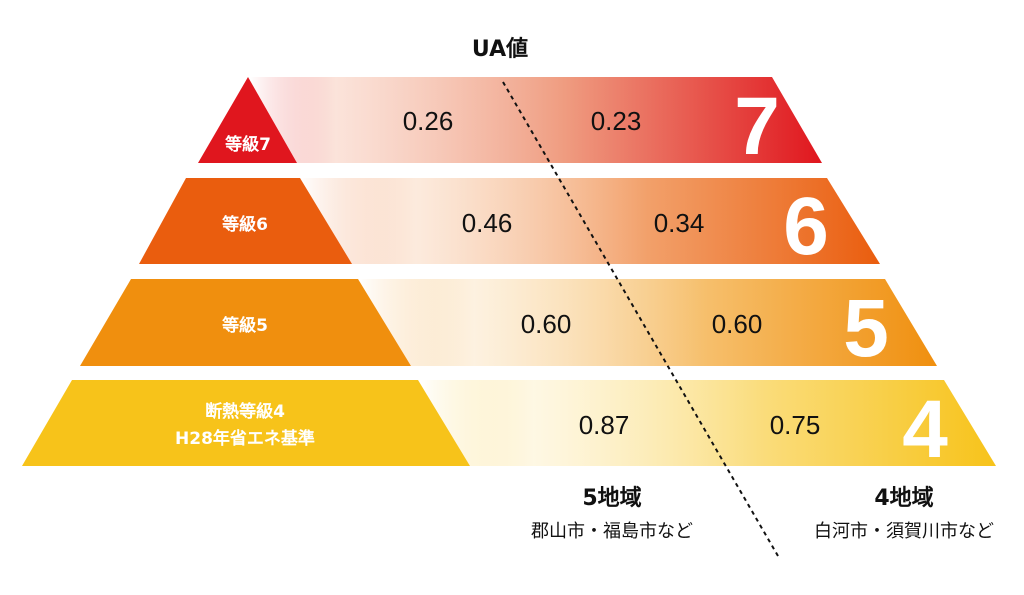 This screenshot has width=1024, height=595. I want to click on grade-7-value-region4: 0.23, so click(616, 121).